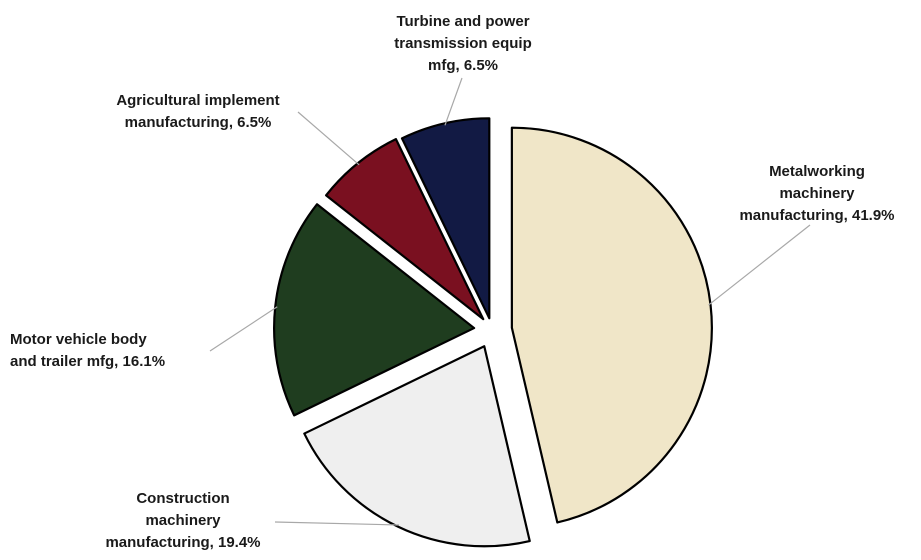 The height and width of the screenshot is (560, 921). I want to click on slice-label-line: Metalworking, so click(817, 171).